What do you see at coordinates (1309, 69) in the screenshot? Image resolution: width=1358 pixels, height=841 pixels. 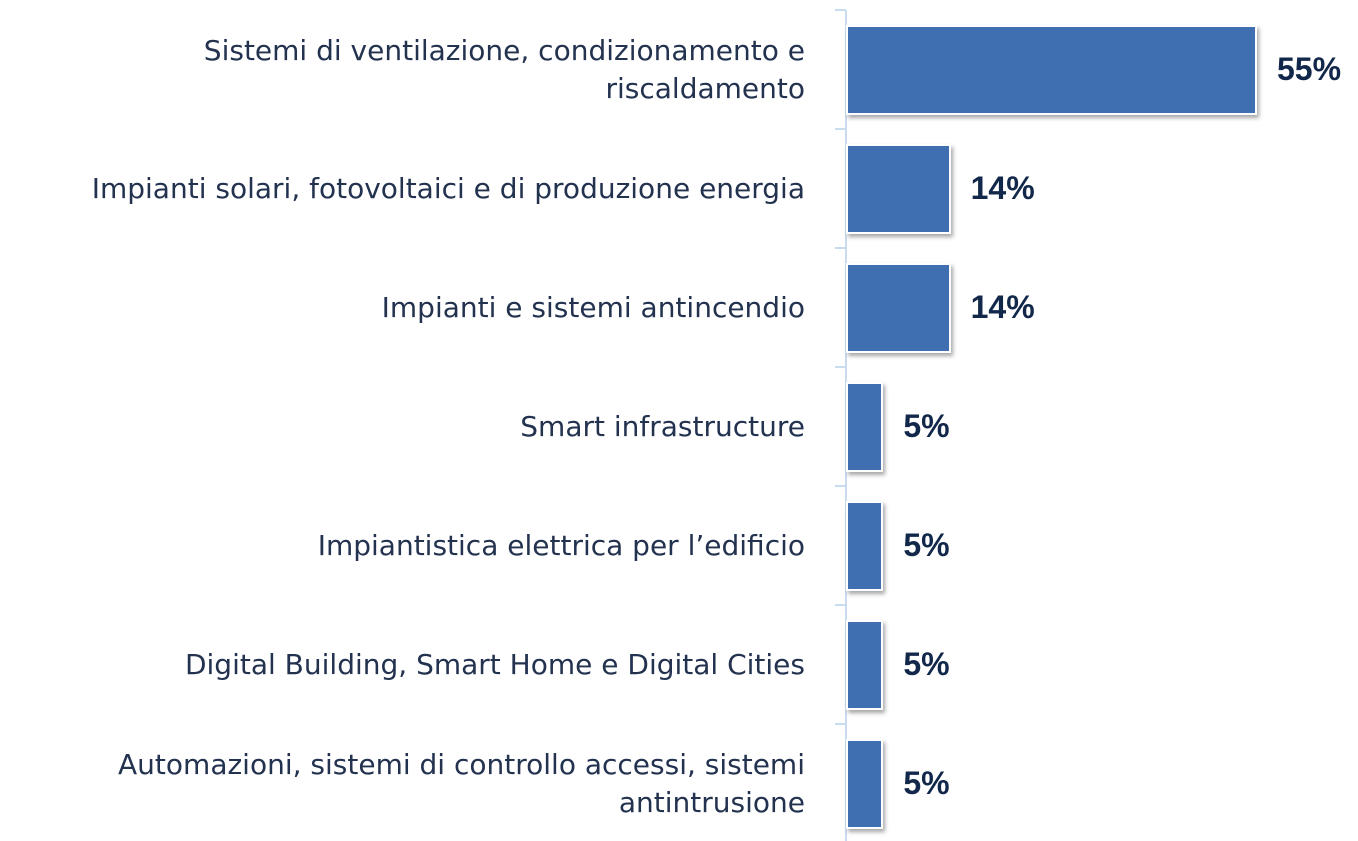 I see `value-label: 55%` at bounding box center [1309, 69].